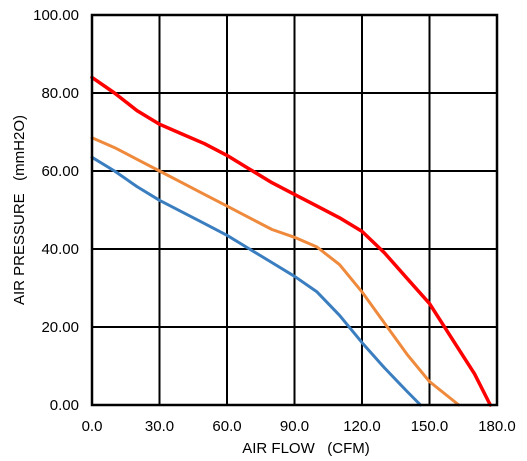 This screenshot has width=527, height=461. What do you see at coordinates (159, 426) in the screenshot?
I see `x-tick-label-1: 30.0` at bounding box center [159, 426].